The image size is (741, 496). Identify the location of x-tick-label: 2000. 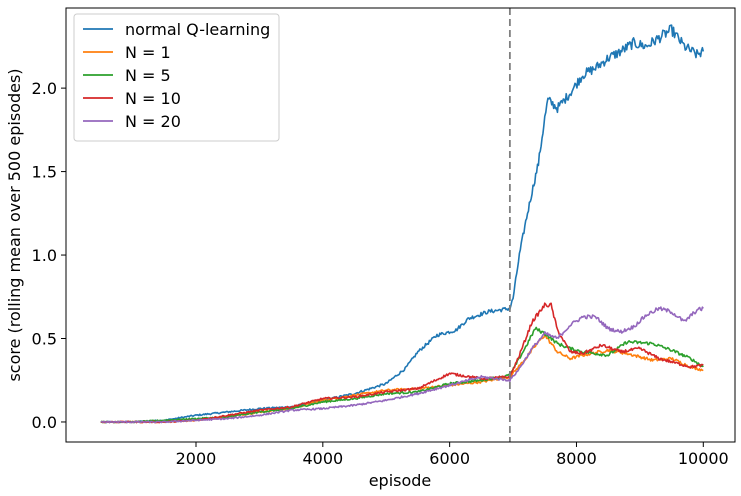
(196, 458).